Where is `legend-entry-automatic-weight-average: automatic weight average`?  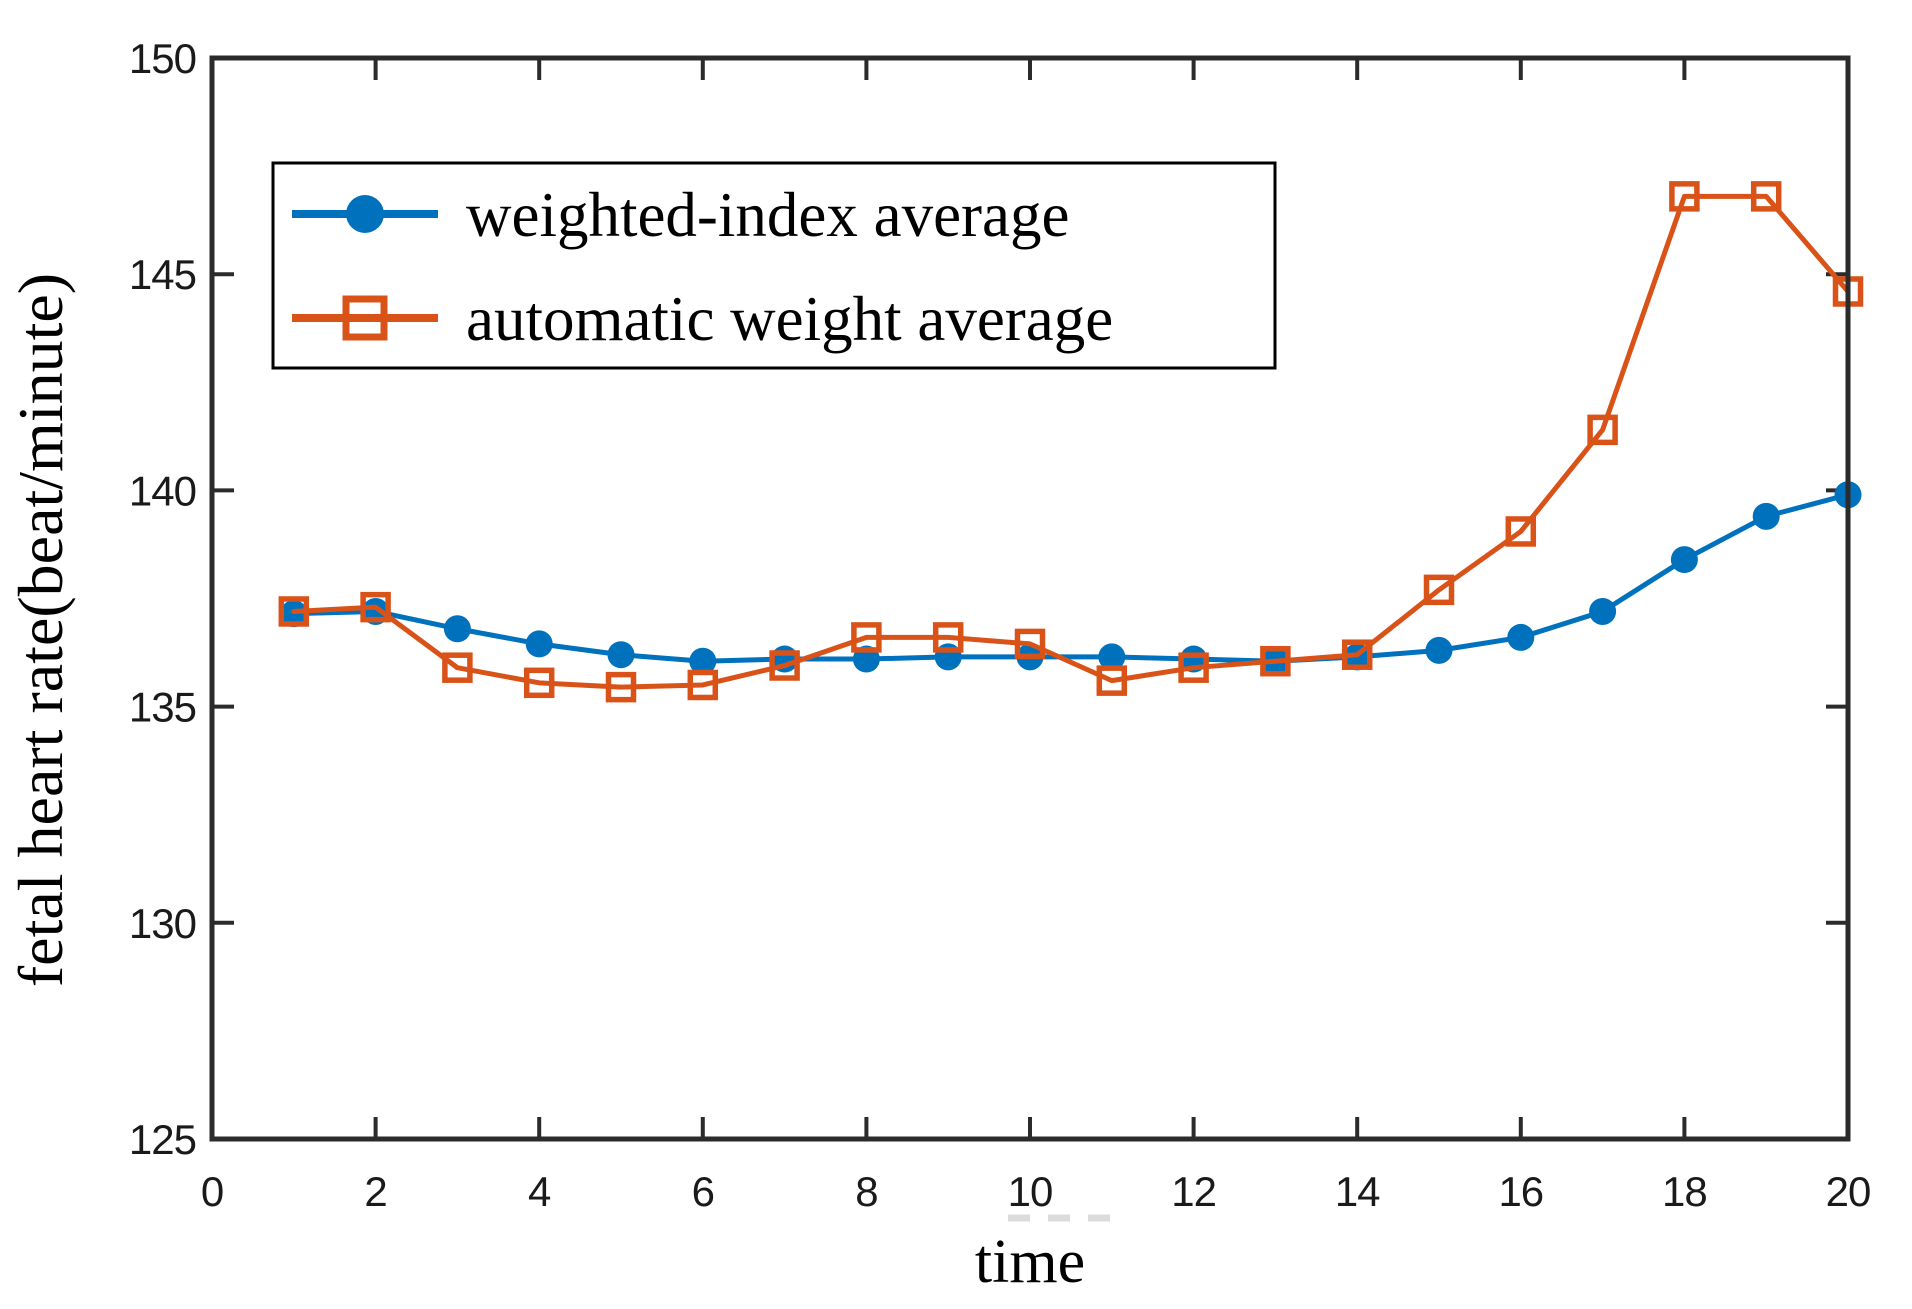
legend-entry-automatic-weight-average: automatic weight average is located at coordinates (702, 319).